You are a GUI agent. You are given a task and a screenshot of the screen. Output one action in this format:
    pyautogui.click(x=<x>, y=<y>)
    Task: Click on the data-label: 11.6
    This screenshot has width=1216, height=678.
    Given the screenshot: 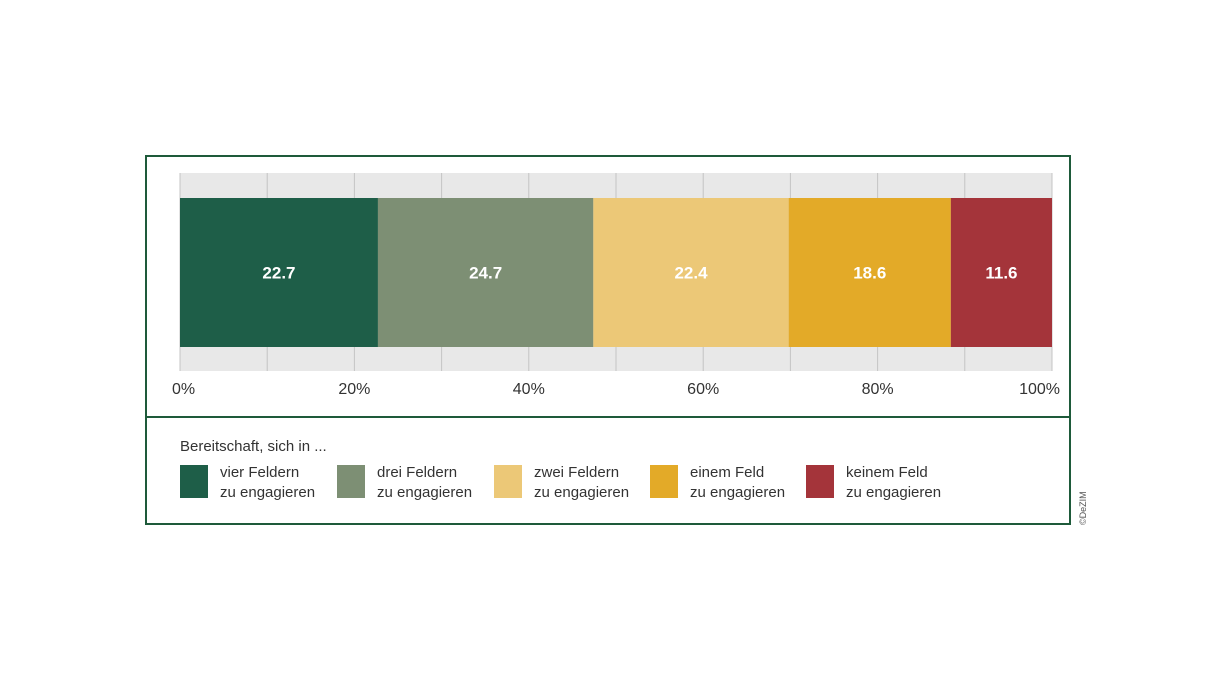 What is the action you would take?
    pyautogui.click(x=1001, y=273)
    